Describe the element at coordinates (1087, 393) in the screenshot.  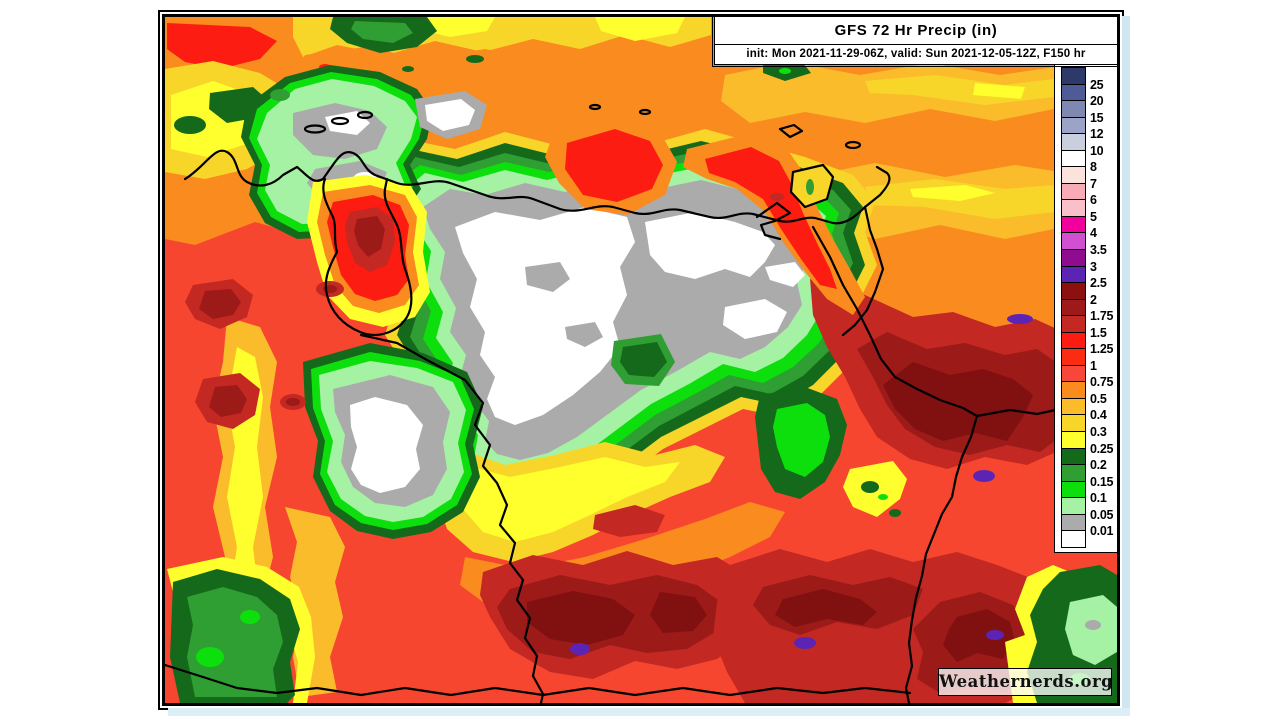
I see `legend-row: 0.5` at that location.